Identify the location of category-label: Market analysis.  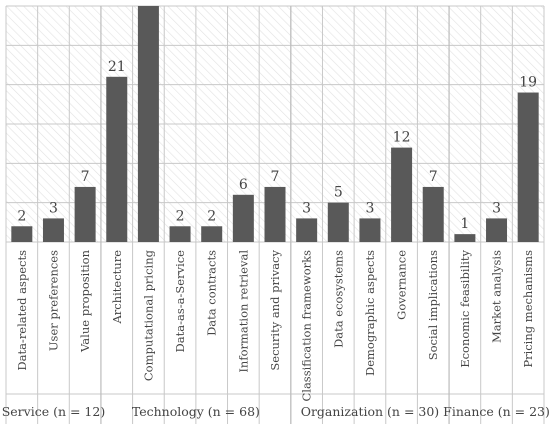
(497, 296).